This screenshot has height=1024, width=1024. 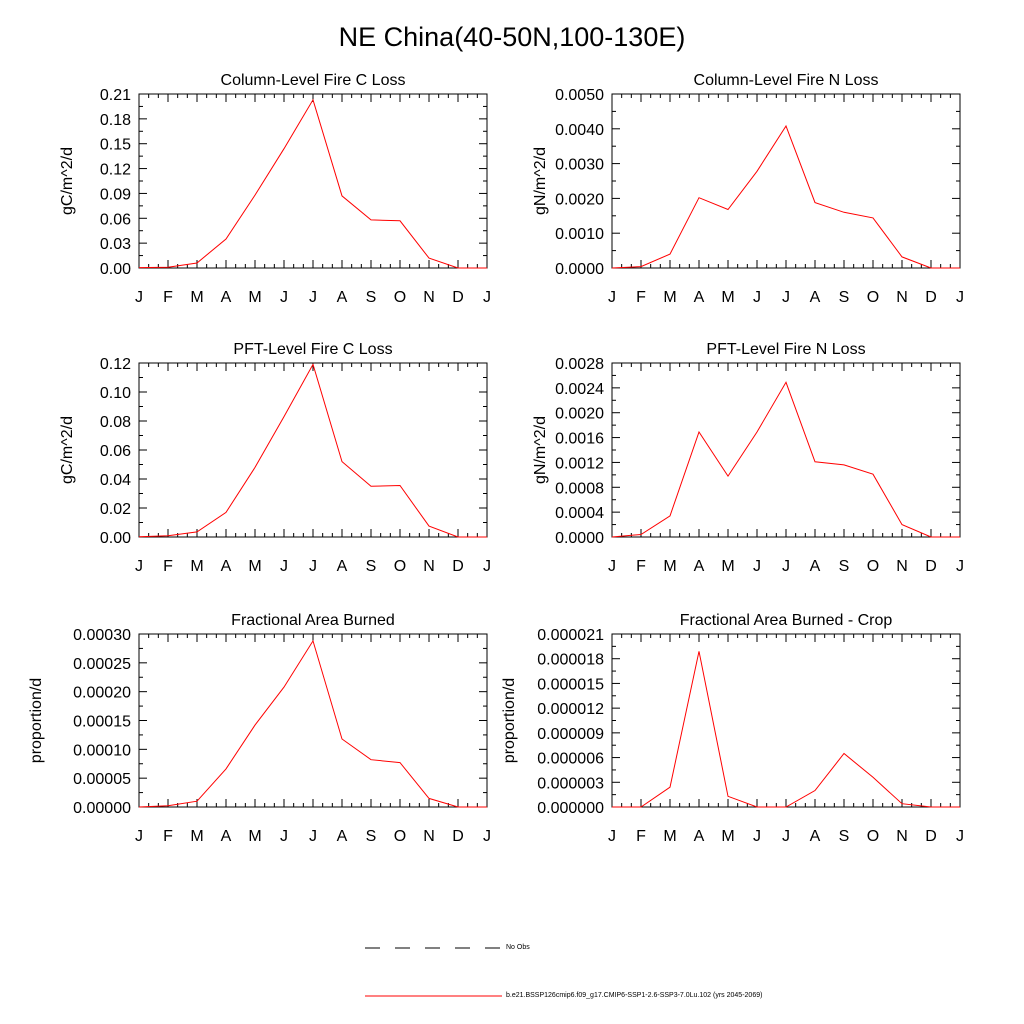 I want to click on chart-title: Column-Level Fire C Loss, so click(x=313, y=80).